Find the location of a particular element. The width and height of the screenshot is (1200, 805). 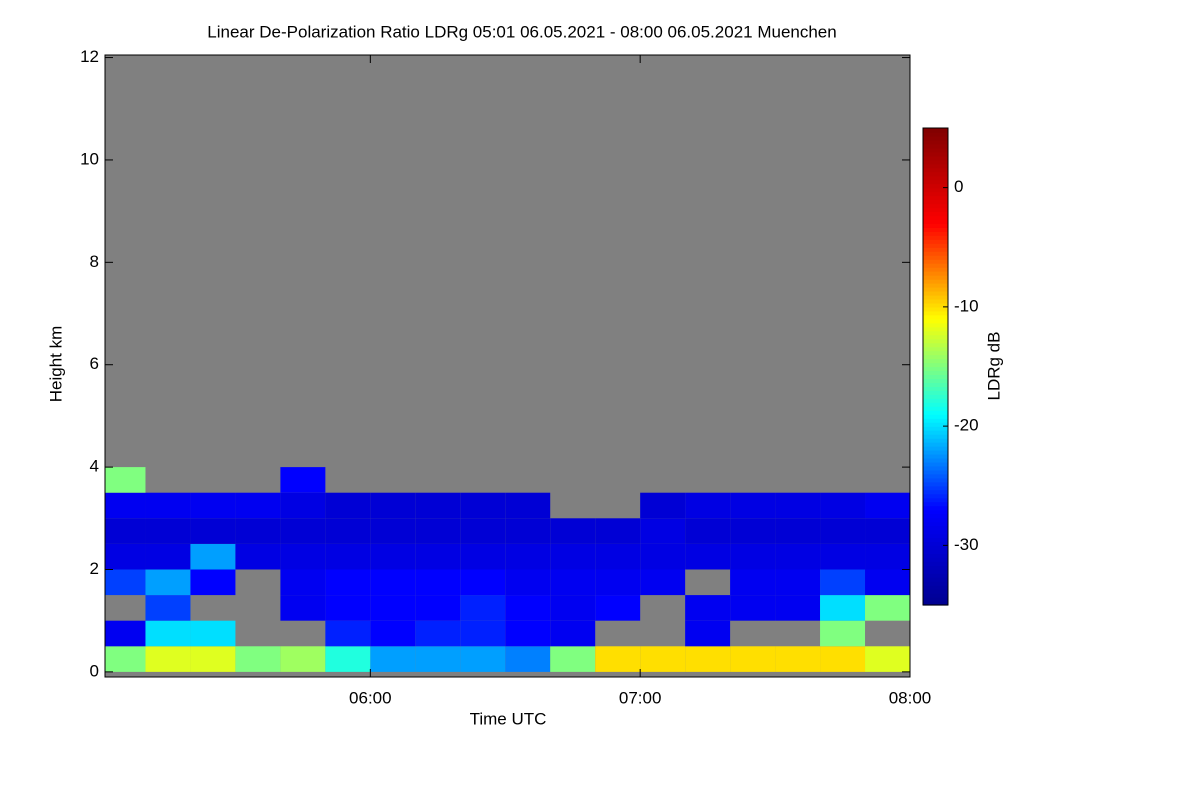

y-tick-label: 4 is located at coordinates (94, 466).